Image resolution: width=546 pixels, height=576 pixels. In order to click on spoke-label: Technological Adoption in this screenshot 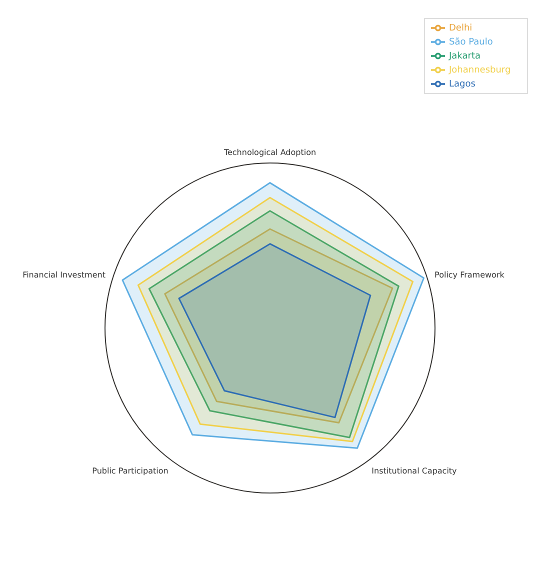, I will do `click(269, 152)`.